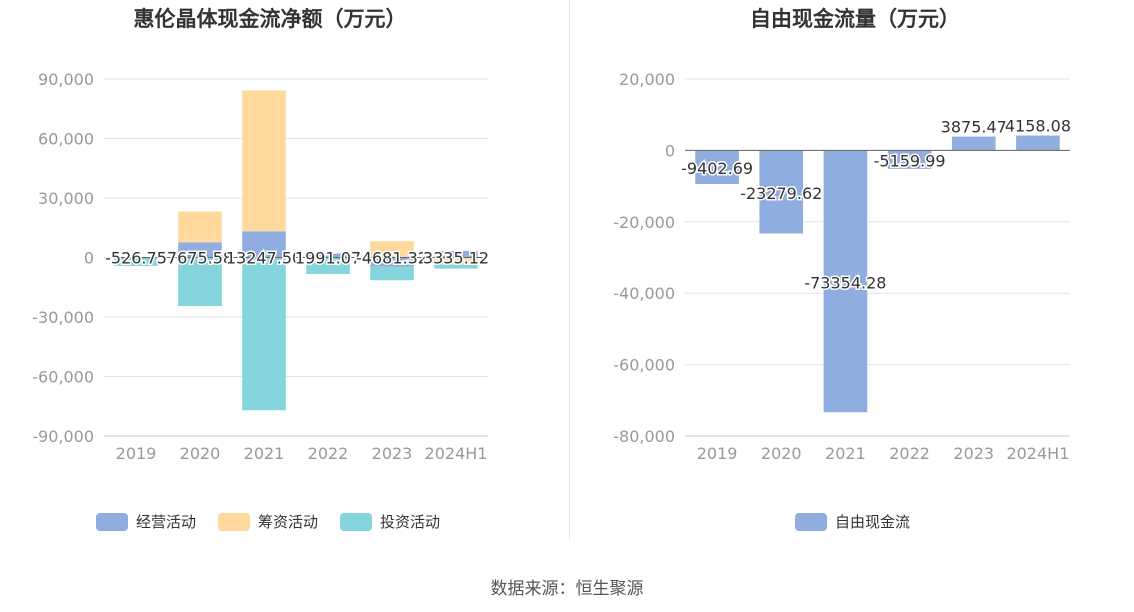  What do you see at coordinates (66, 198) in the screenshot?
I see `y-tick-label: 30,000` at bounding box center [66, 198].